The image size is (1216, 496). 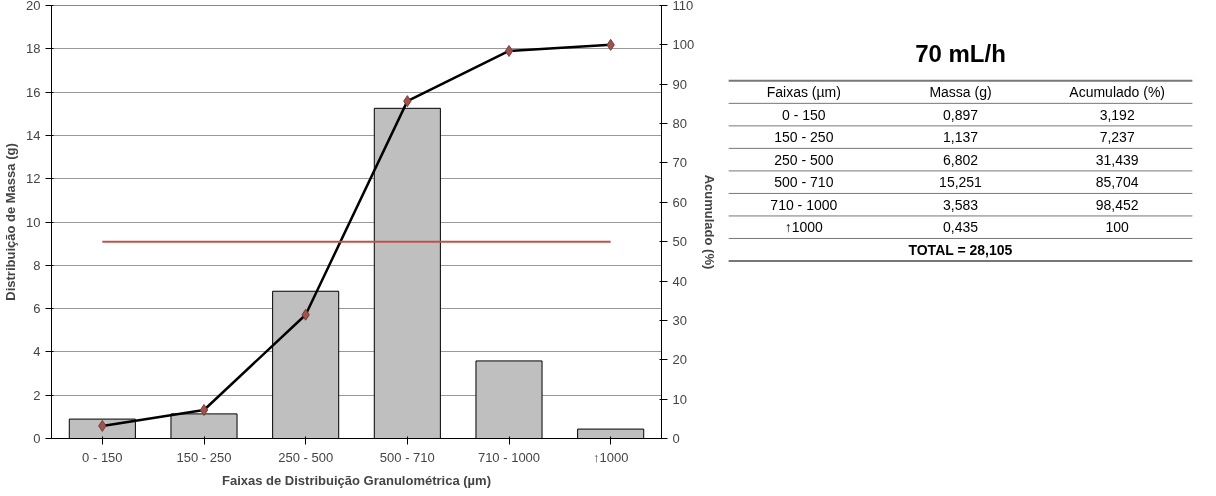 What do you see at coordinates (357, 480) in the screenshot?
I see `x-axis-title: Faixas de Distribuição Granulométrica (µm)` at bounding box center [357, 480].